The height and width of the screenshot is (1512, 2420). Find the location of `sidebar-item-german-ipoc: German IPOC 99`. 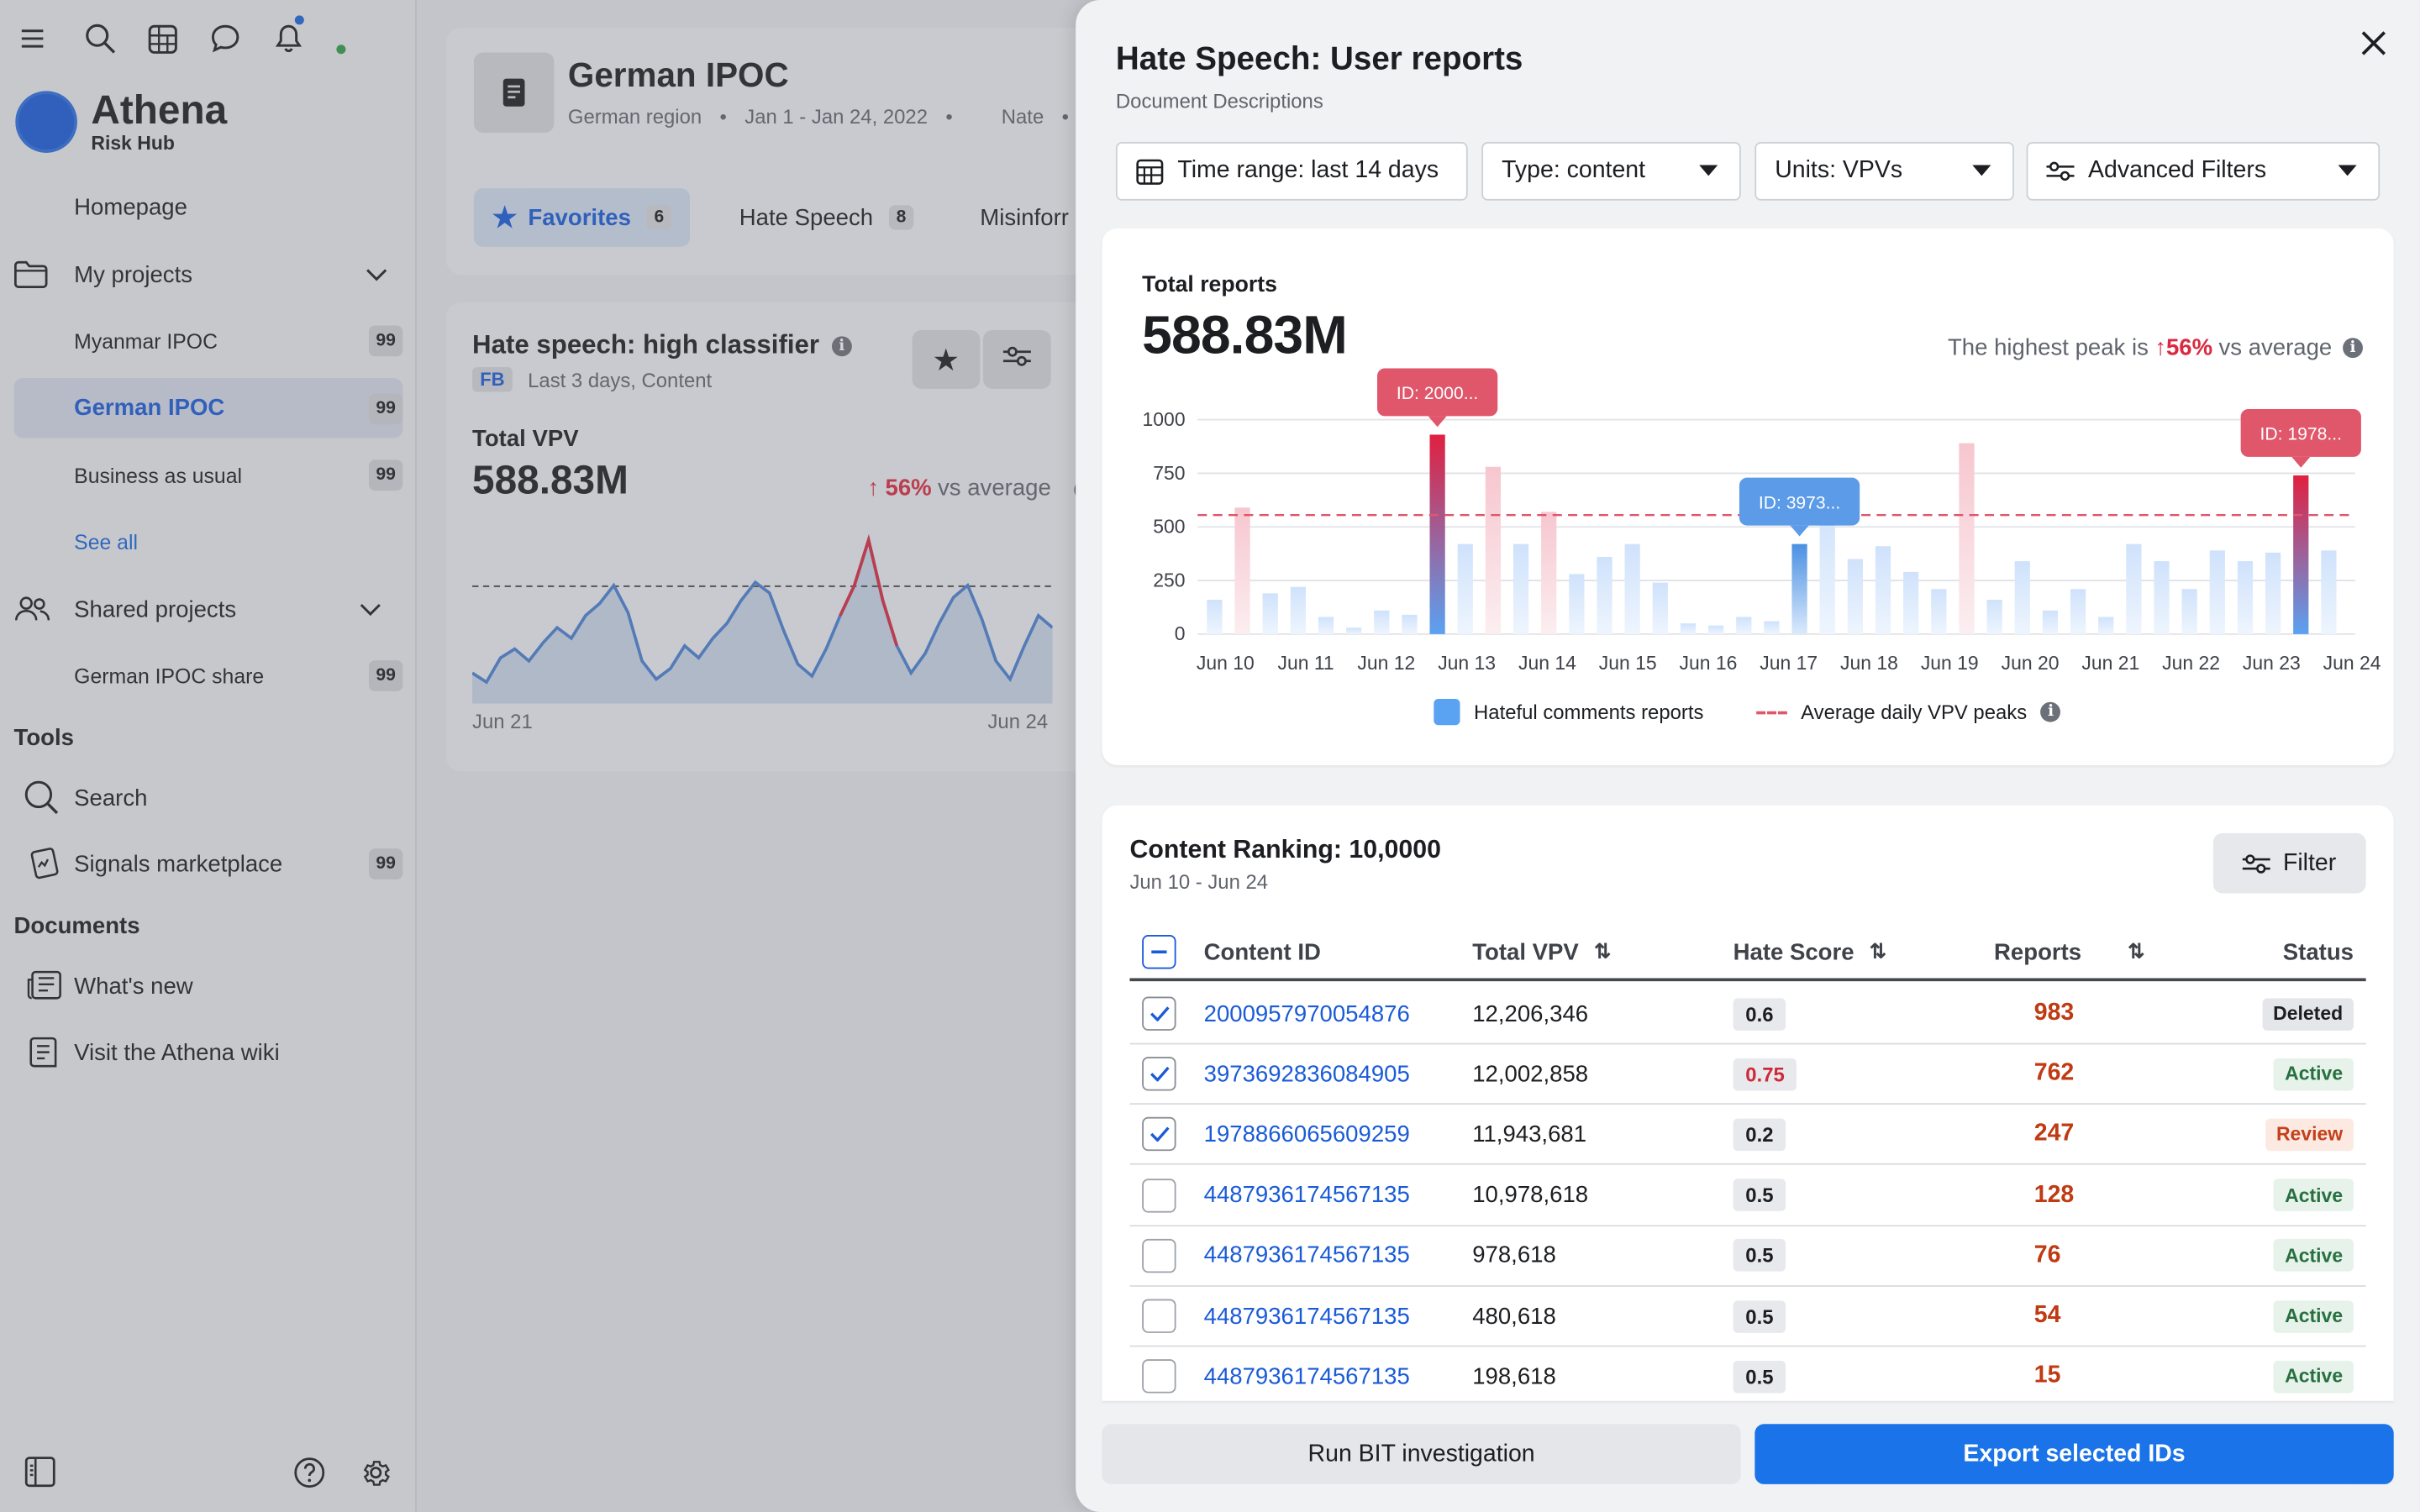

sidebar-item-german-ipoc: German IPOC 99 is located at coordinates (208, 407).